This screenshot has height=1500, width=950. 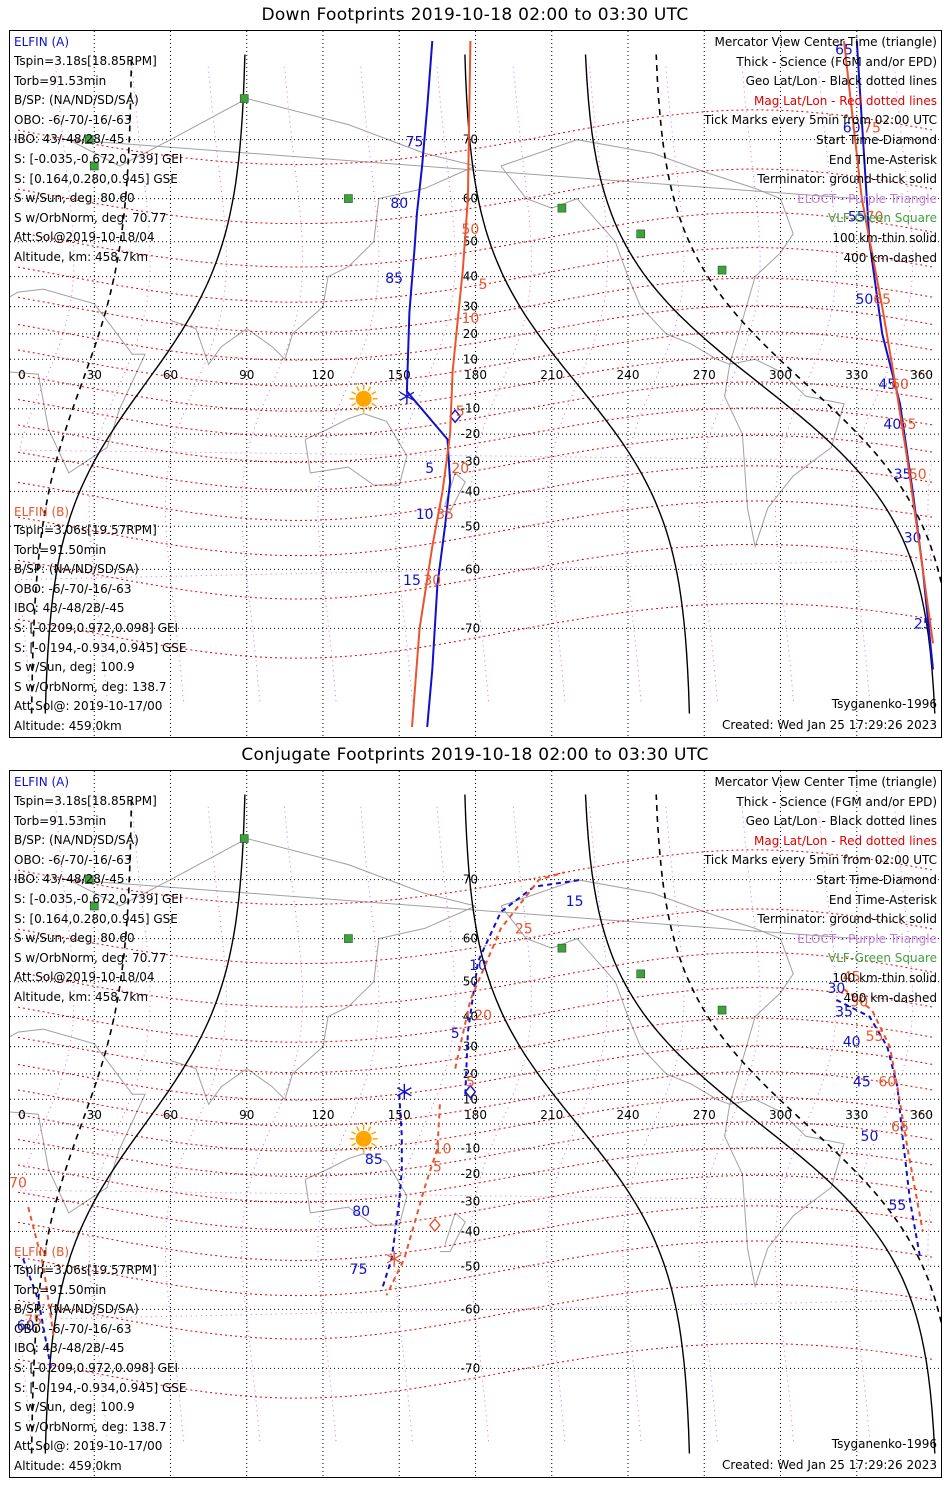 I want to click on lat-tick-label: 10, so click(x=470, y=359).